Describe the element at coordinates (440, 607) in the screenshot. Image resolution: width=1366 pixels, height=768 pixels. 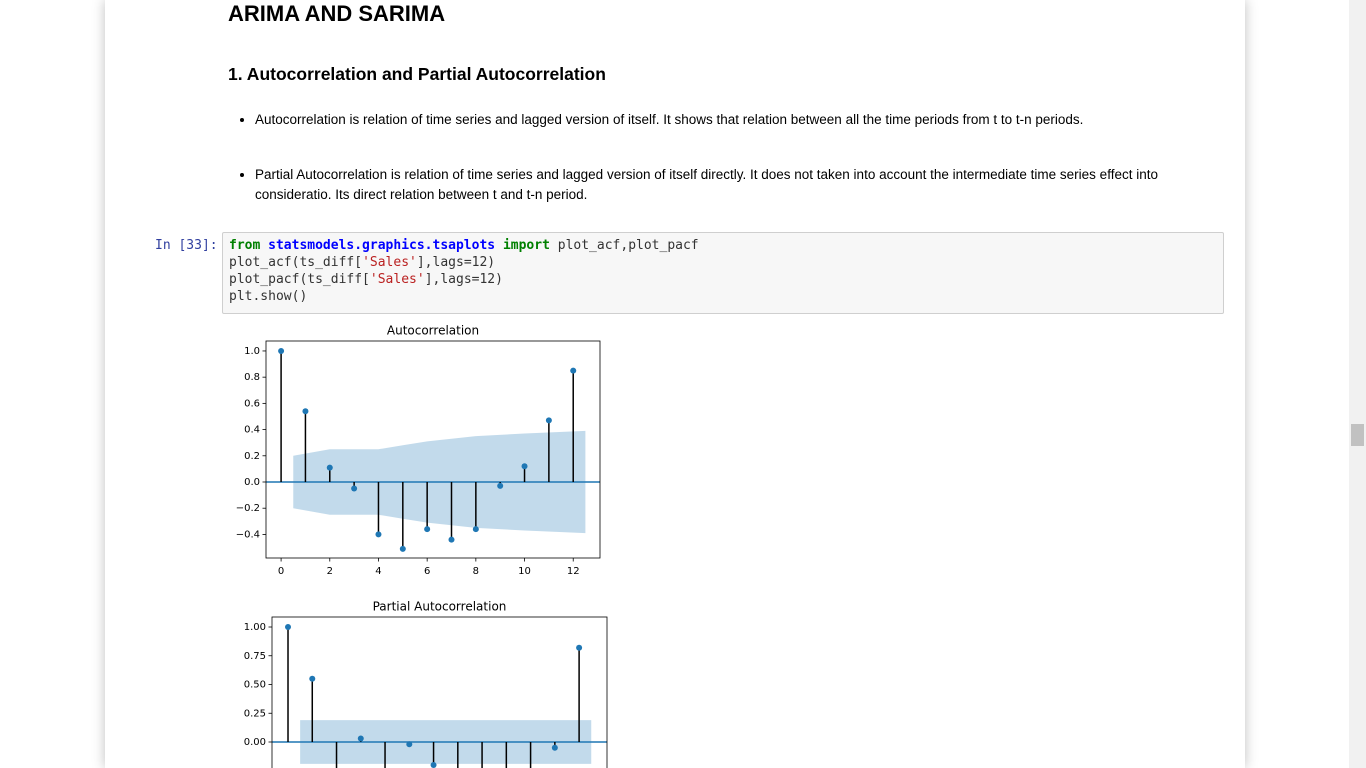
I see `chart-title: Partial Autocorrelation` at that location.